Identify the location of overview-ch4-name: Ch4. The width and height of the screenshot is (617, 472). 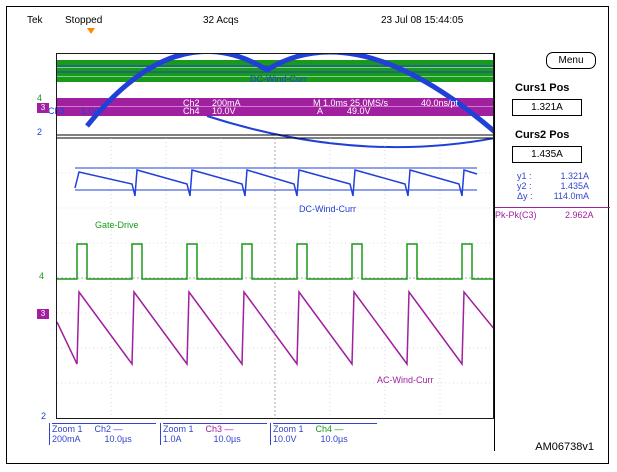
(191, 111).